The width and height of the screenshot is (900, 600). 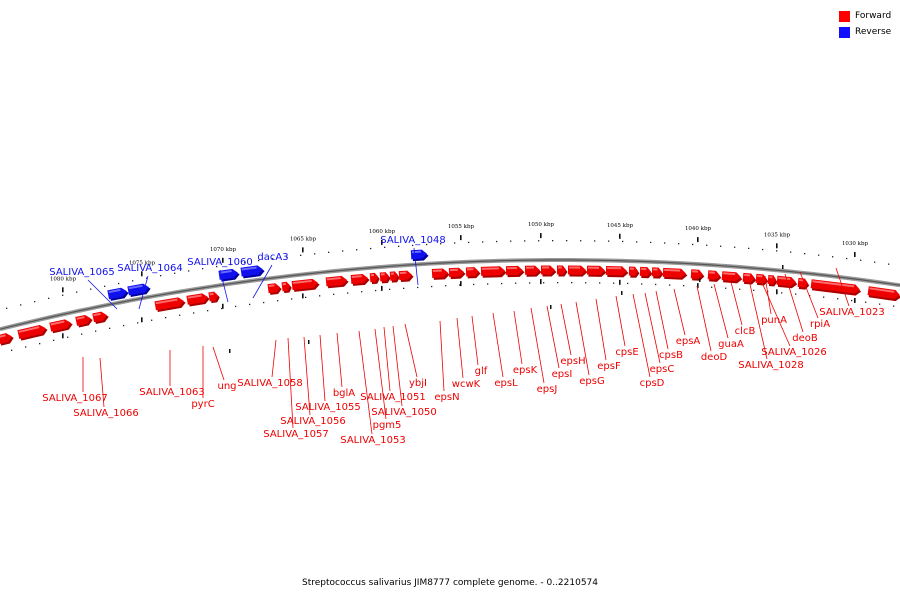 I want to click on gene-label: wcwK, so click(x=466, y=384).